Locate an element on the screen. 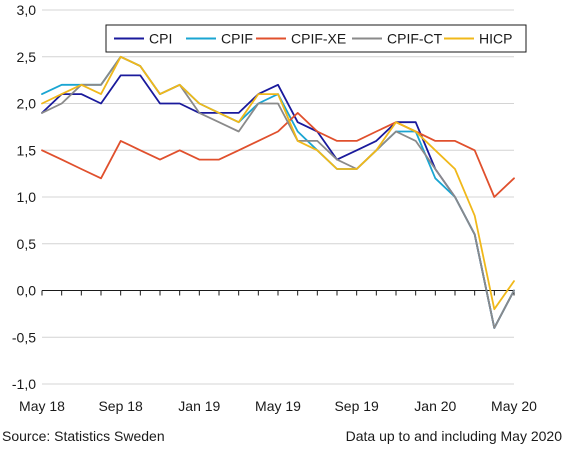 The height and width of the screenshot is (454, 567). x-tick-label: Jan 19 is located at coordinates (199, 406).